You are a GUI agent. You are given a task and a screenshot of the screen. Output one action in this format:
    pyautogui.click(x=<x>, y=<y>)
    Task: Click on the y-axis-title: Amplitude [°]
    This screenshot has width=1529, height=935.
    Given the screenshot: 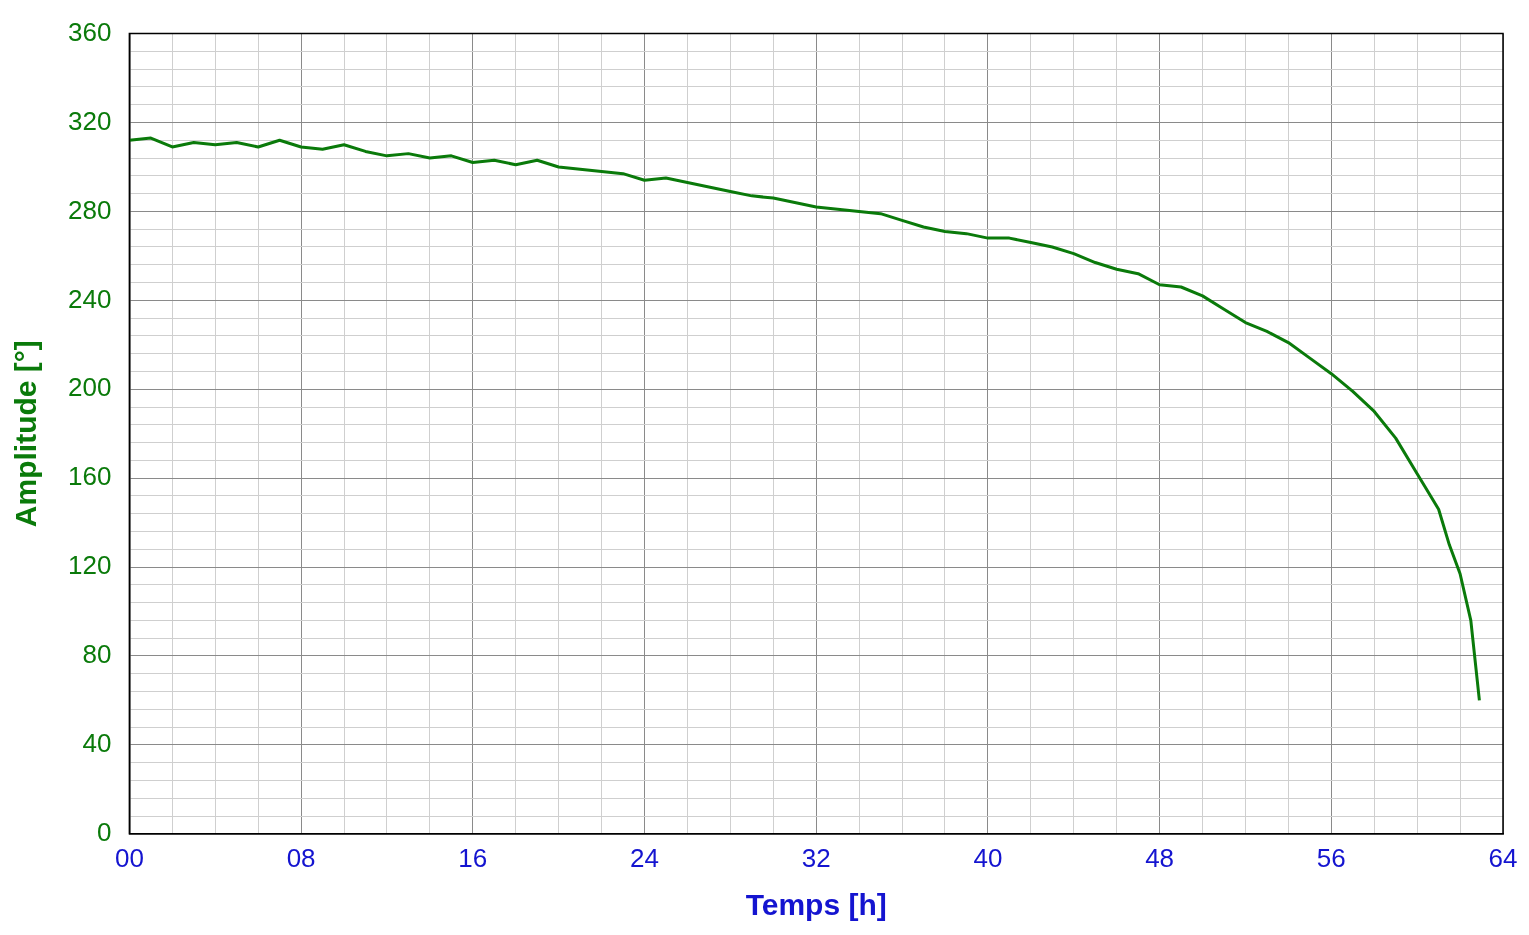 What is the action you would take?
    pyautogui.click(x=26, y=434)
    